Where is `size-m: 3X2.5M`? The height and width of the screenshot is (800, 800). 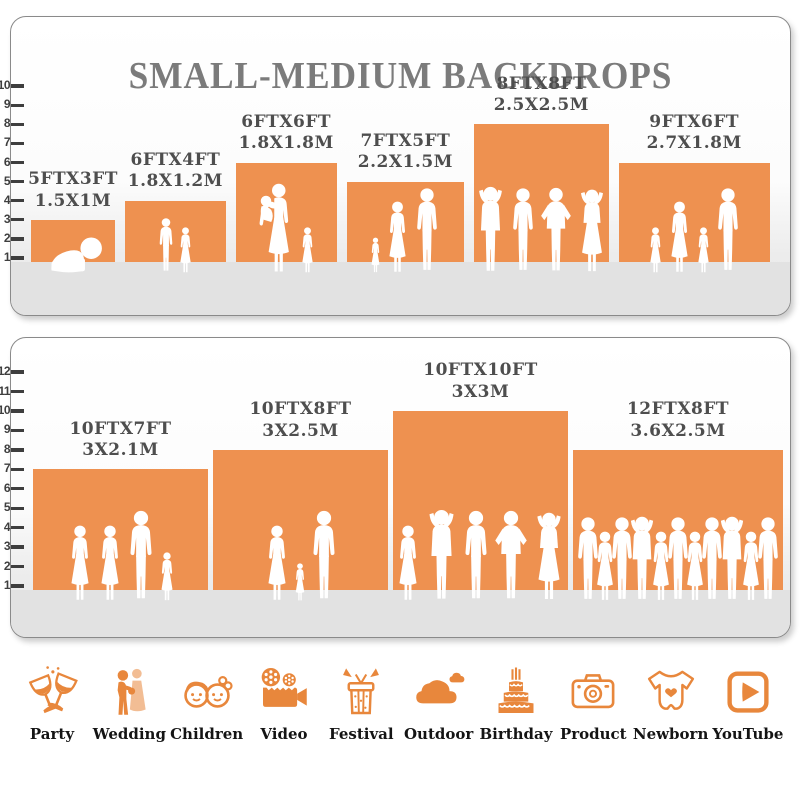
size-m: 3X2.5M is located at coordinates (300, 430).